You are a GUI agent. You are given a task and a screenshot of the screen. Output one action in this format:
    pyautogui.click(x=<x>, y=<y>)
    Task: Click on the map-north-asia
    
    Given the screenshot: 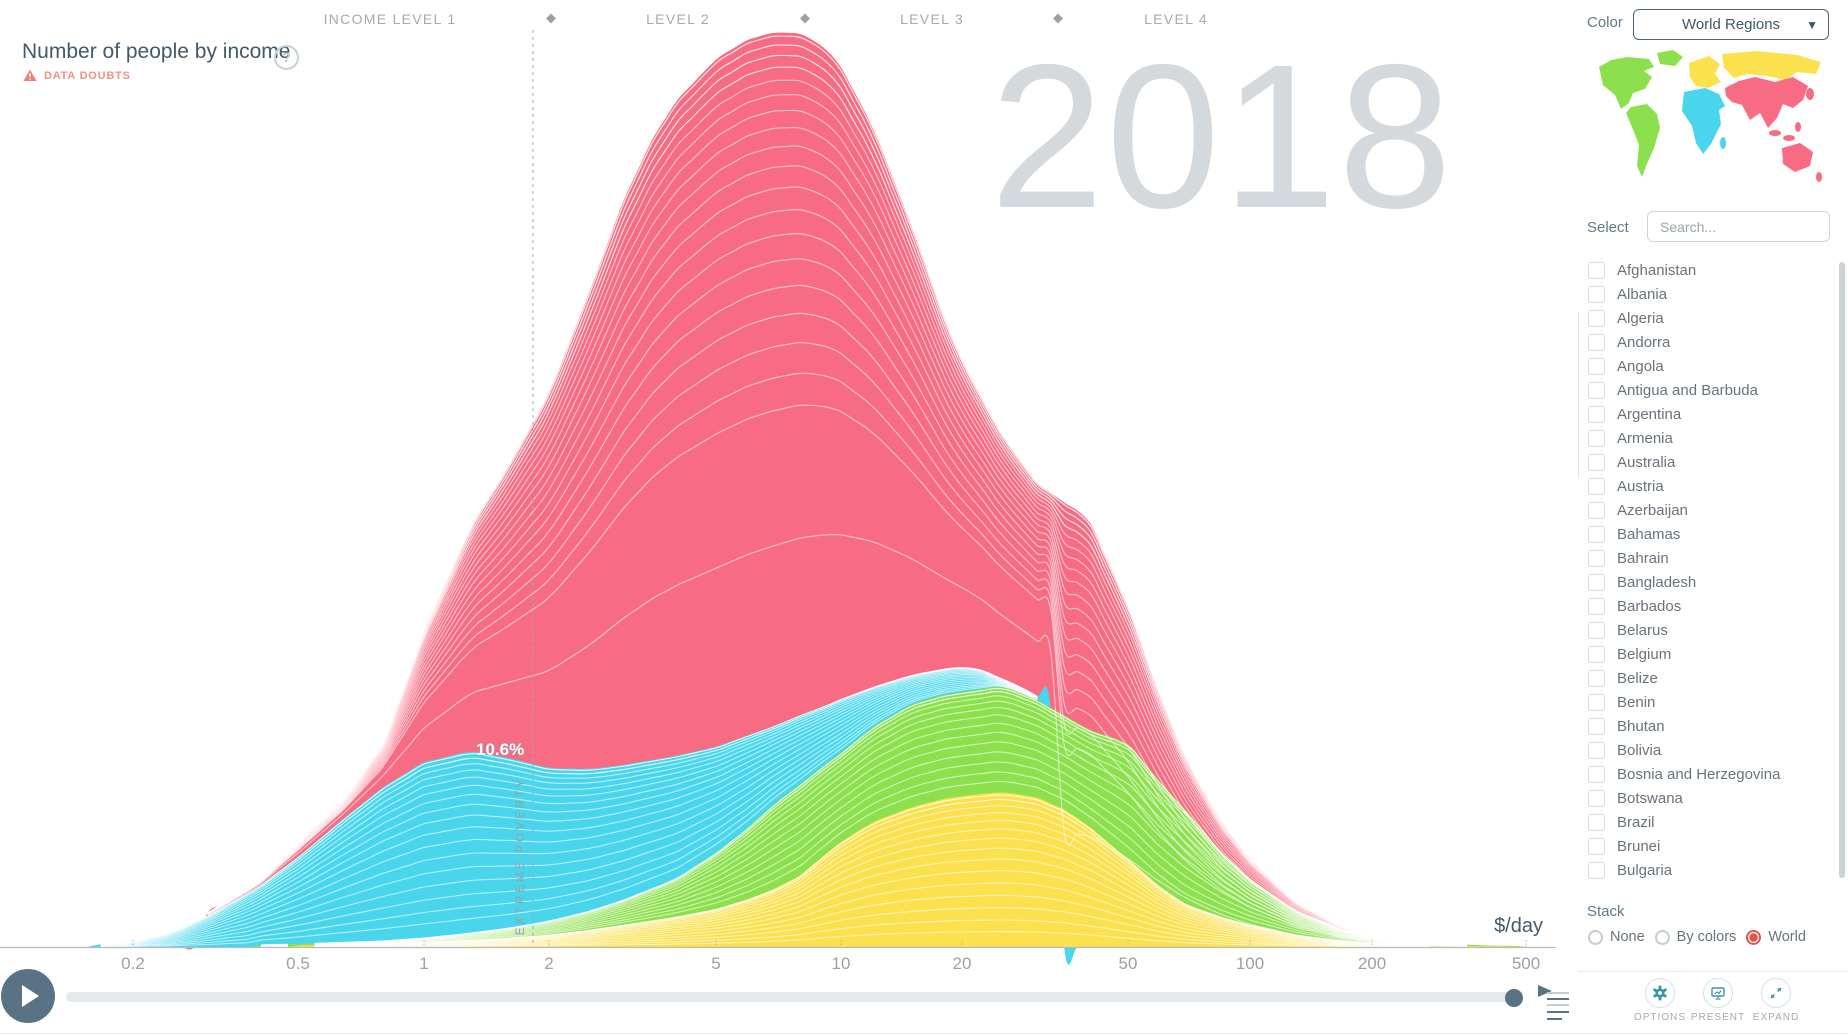 What is the action you would take?
    pyautogui.click(x=1771, y=65)
    